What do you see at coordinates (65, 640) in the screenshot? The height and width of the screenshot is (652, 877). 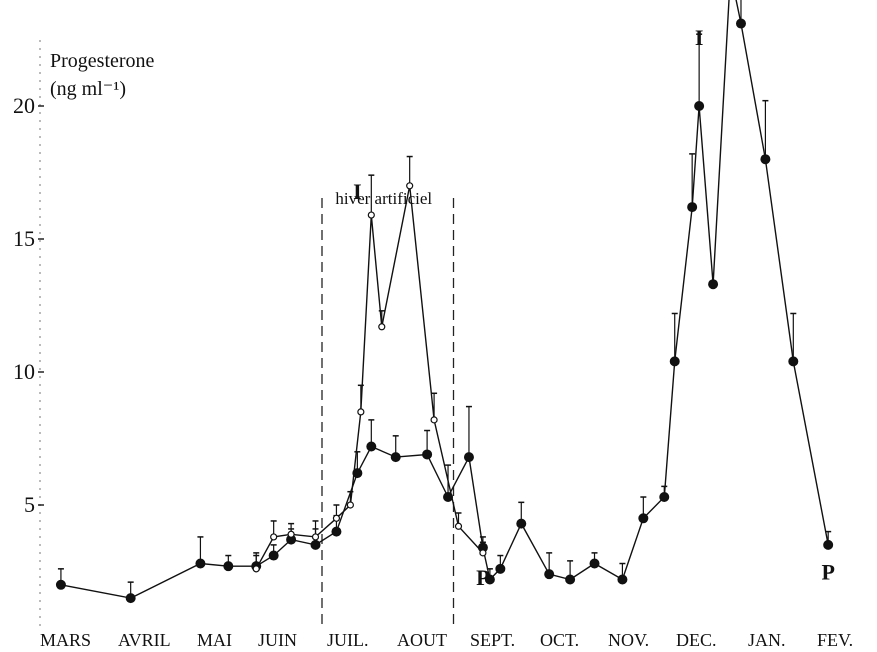 I see `month-label: MARS` at bounding box center [65, 640].